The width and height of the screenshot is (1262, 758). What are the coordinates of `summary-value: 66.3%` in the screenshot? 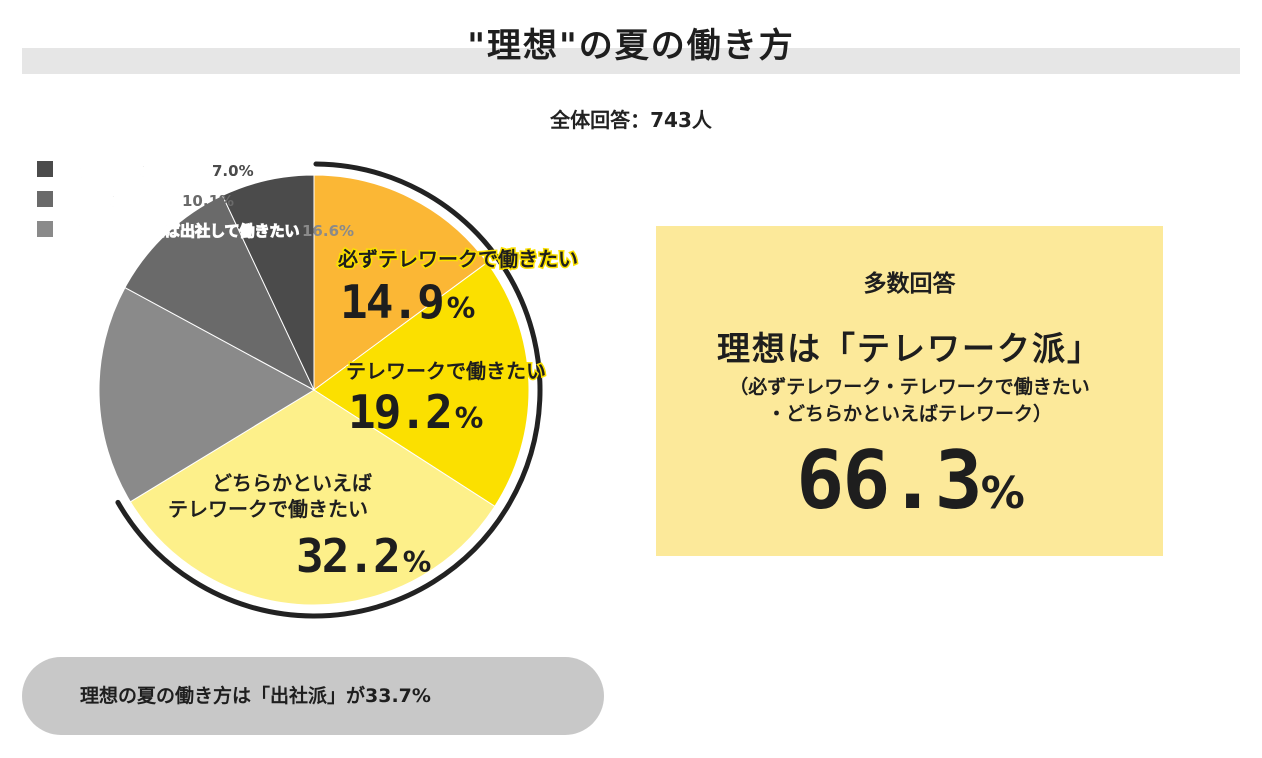 It's located at (909, 480).